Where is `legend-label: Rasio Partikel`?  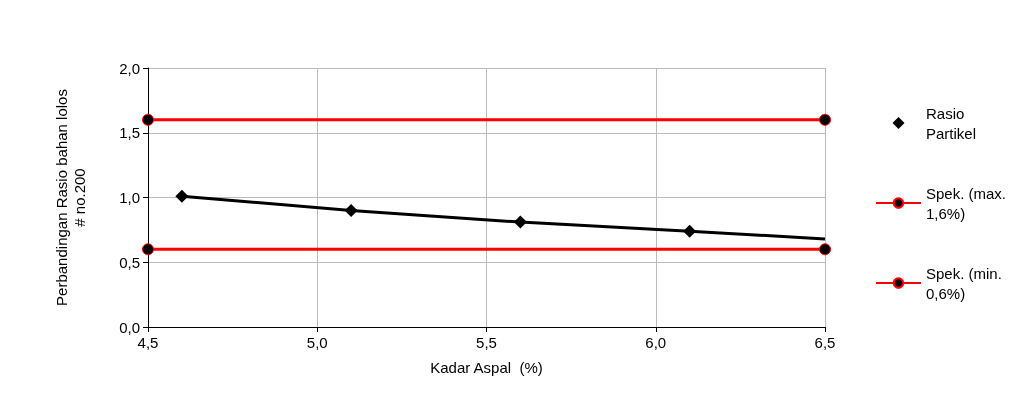
legend-label: Rasio Partikel is located at coordinates (951, 123).